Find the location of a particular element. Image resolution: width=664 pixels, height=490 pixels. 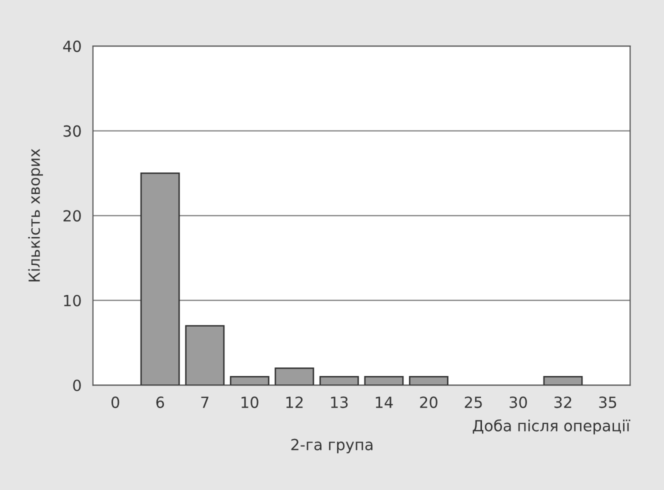

x-tick-label: 14 is located at coordinates (384, 402).